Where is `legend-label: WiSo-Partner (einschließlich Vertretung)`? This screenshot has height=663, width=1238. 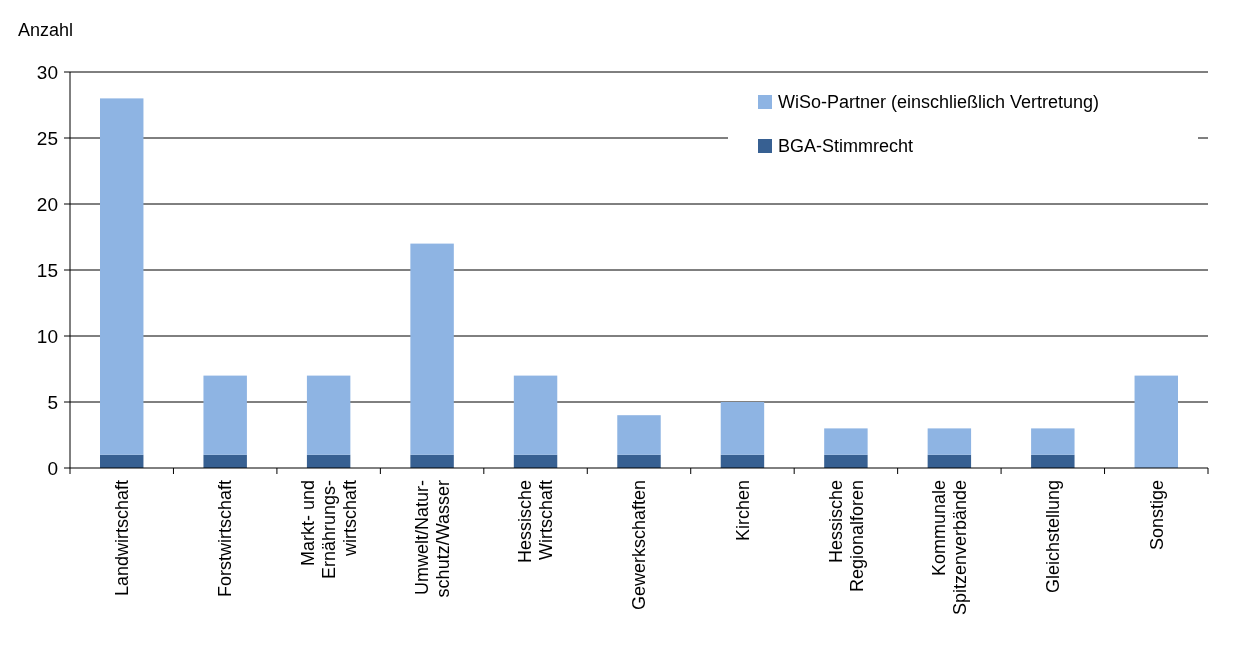 legend-label: WiSo-Partner (einschließlich Vertretung) is located at coordinates (939, 102).